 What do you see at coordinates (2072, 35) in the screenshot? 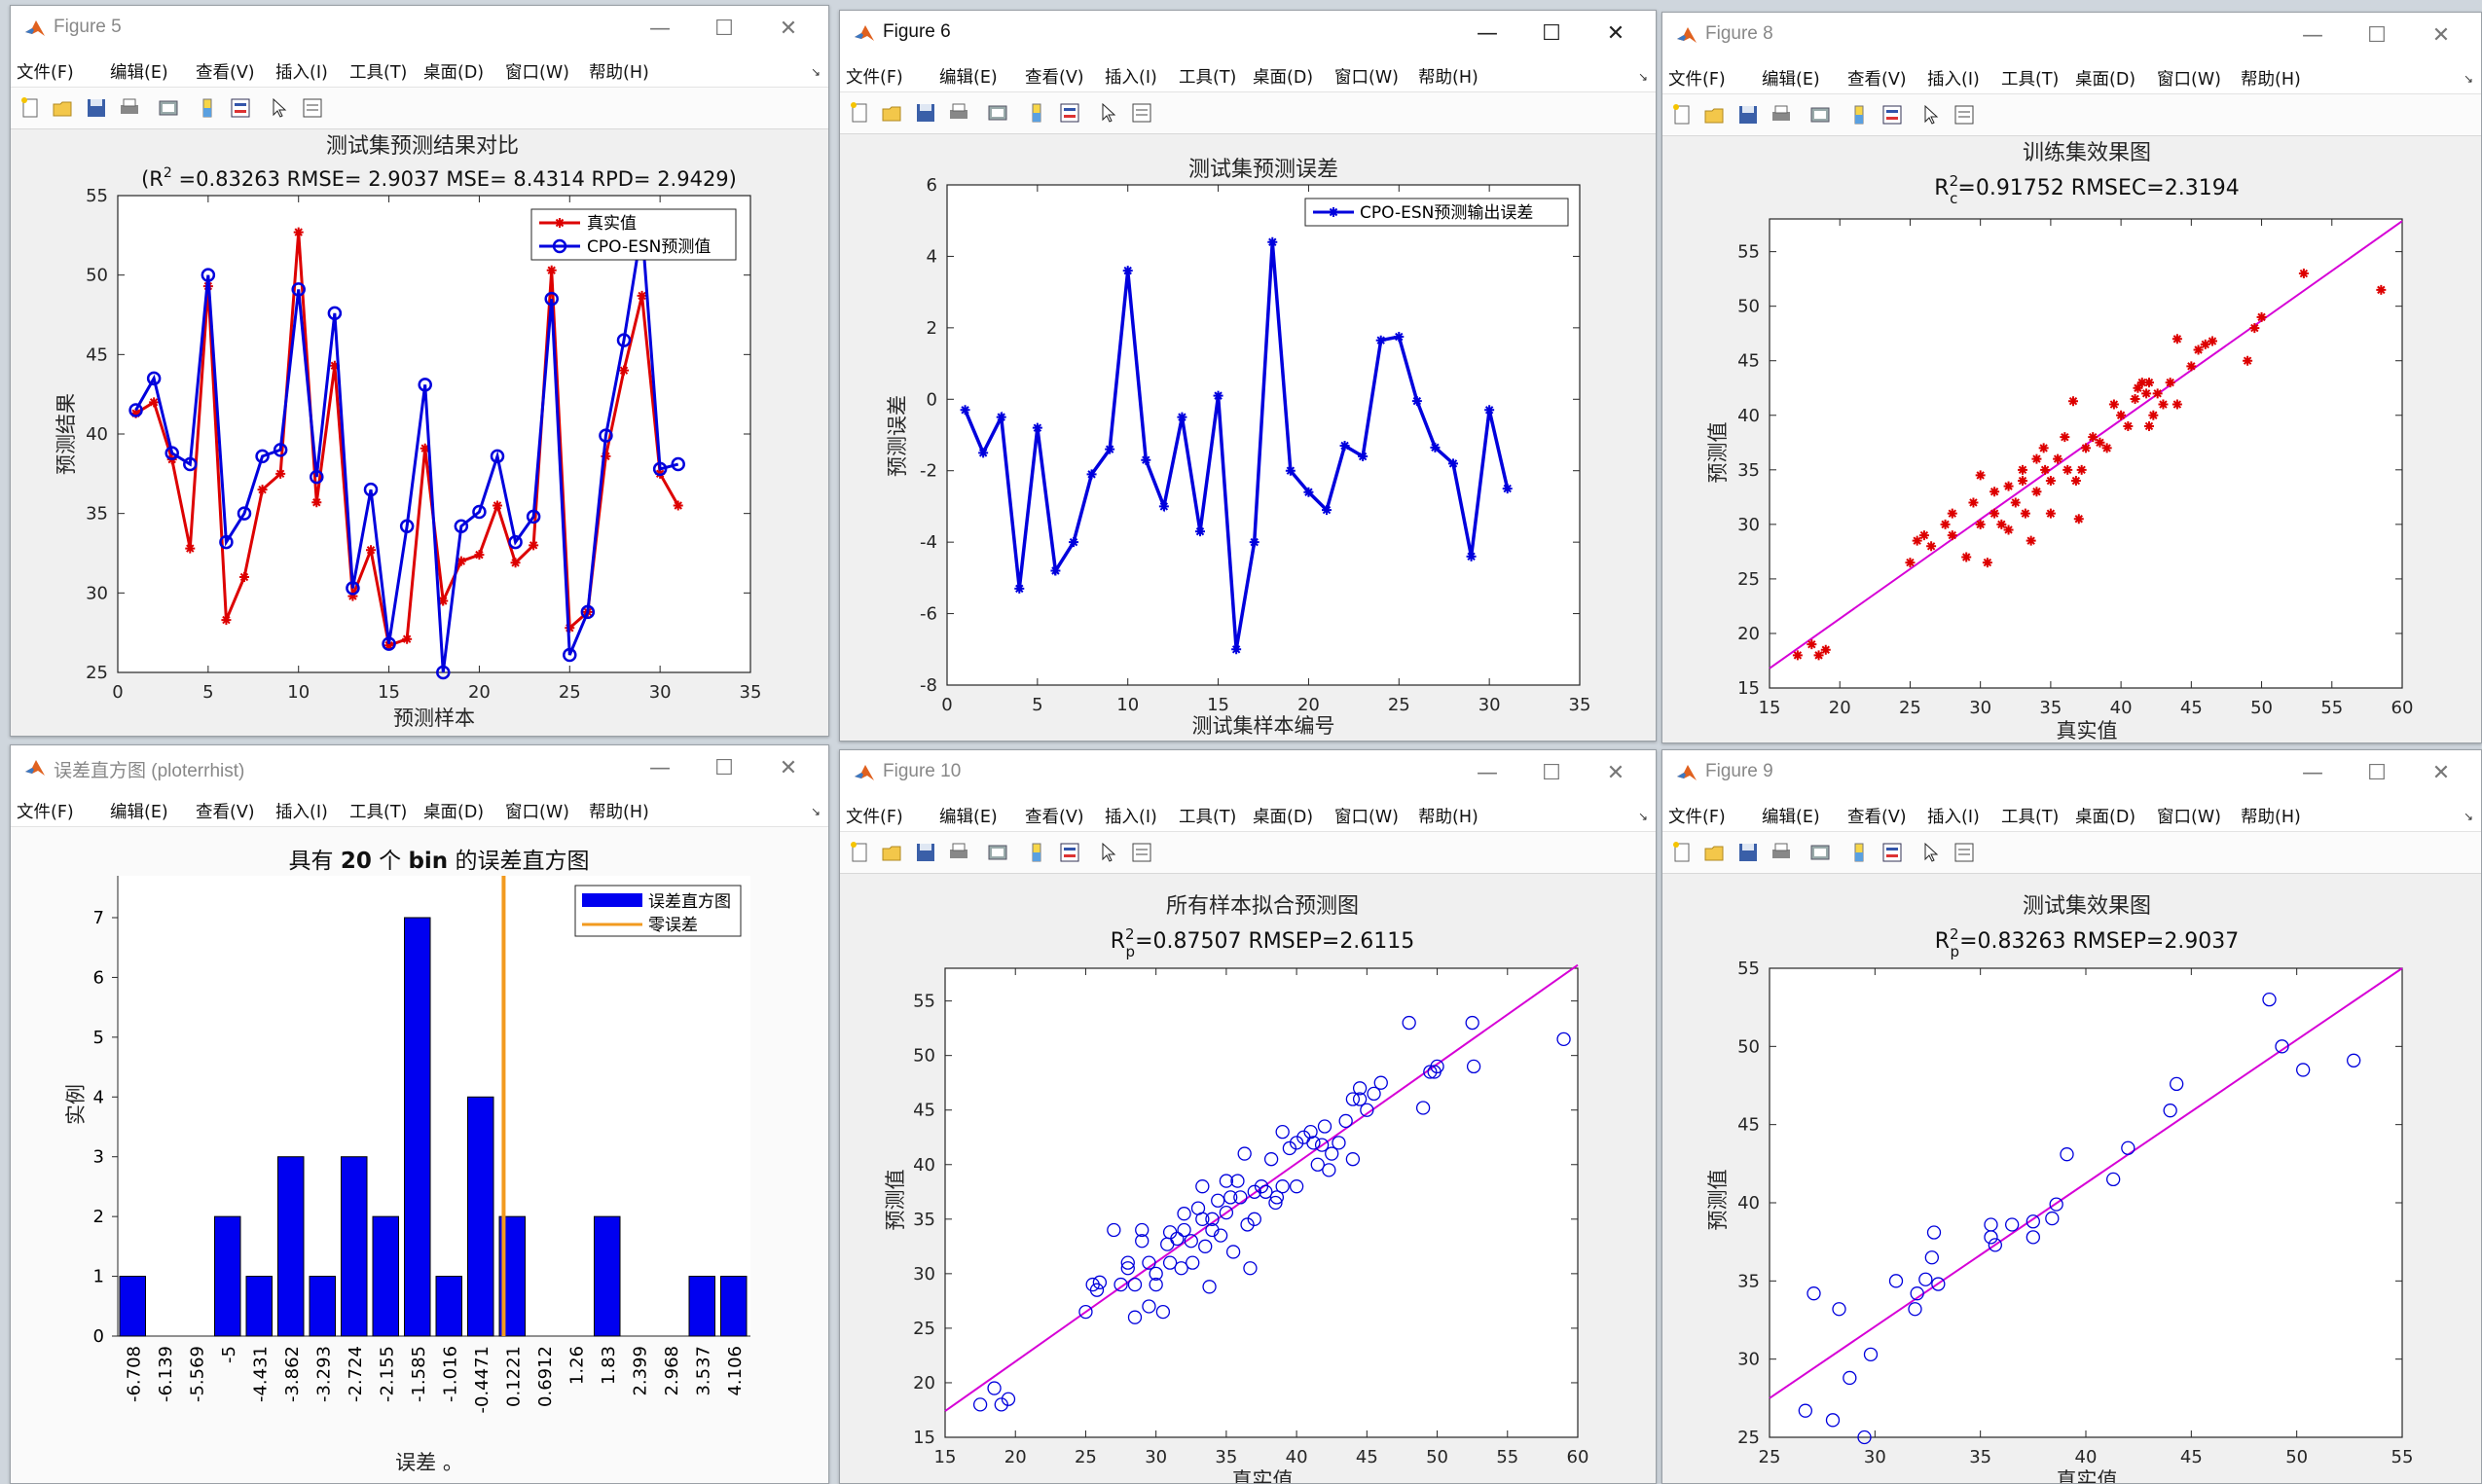
I see `title-bar: Figure 8 — ☐ ✕` at bounding box center [2072, 35].